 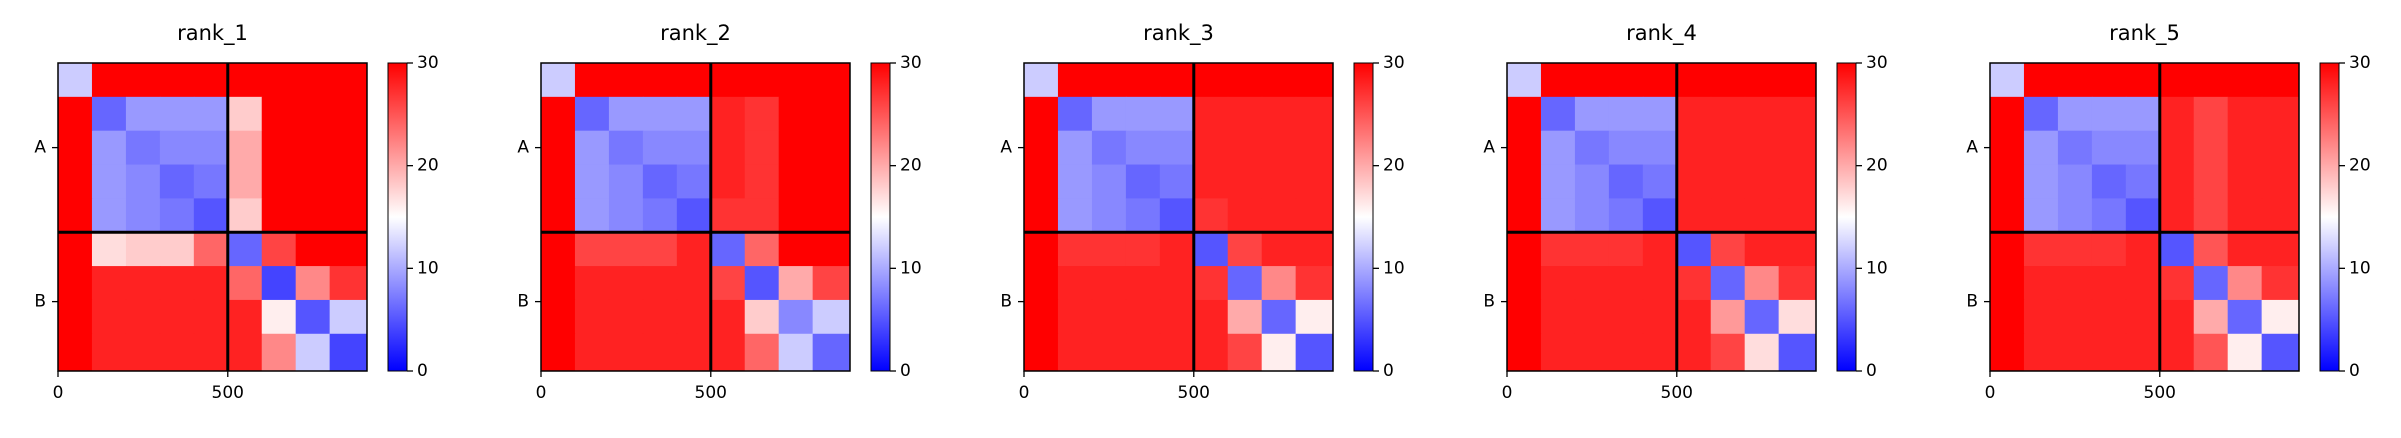 I want to click on colorbar-tick-label: 0, so click(x=2354, y=371).